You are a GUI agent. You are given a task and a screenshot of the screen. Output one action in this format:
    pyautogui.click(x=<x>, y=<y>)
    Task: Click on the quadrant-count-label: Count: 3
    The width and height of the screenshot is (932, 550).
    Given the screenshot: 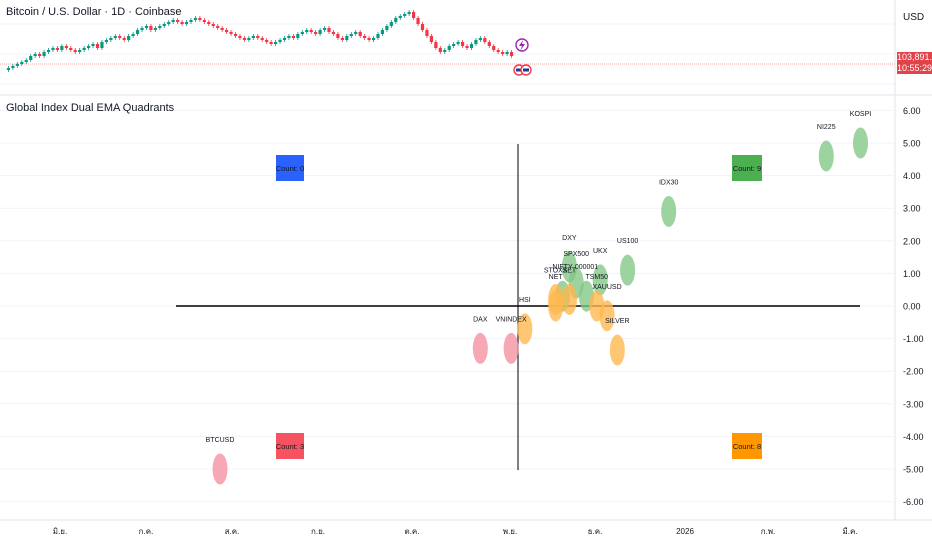 What is the action you would take?
    pyautogui.click(x=290, y=446)
    